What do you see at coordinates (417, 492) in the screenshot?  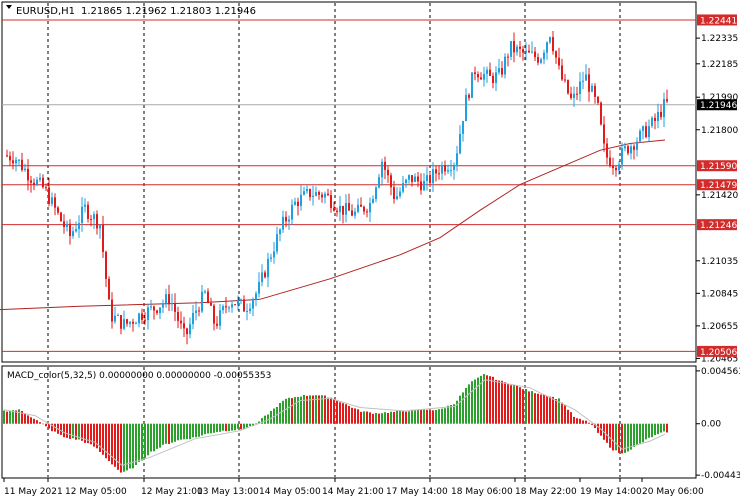 I see `time-tick-label-6: 17 May 14:00` at bounding box center [417, 492].